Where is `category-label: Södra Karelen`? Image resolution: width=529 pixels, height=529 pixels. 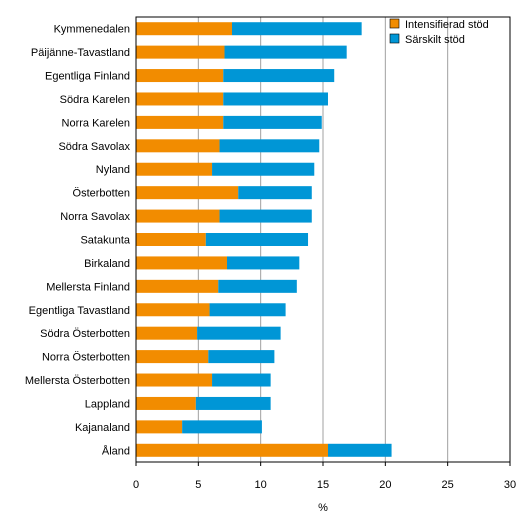
category-label: Södra Karelen is located at coordinates (95, 100).